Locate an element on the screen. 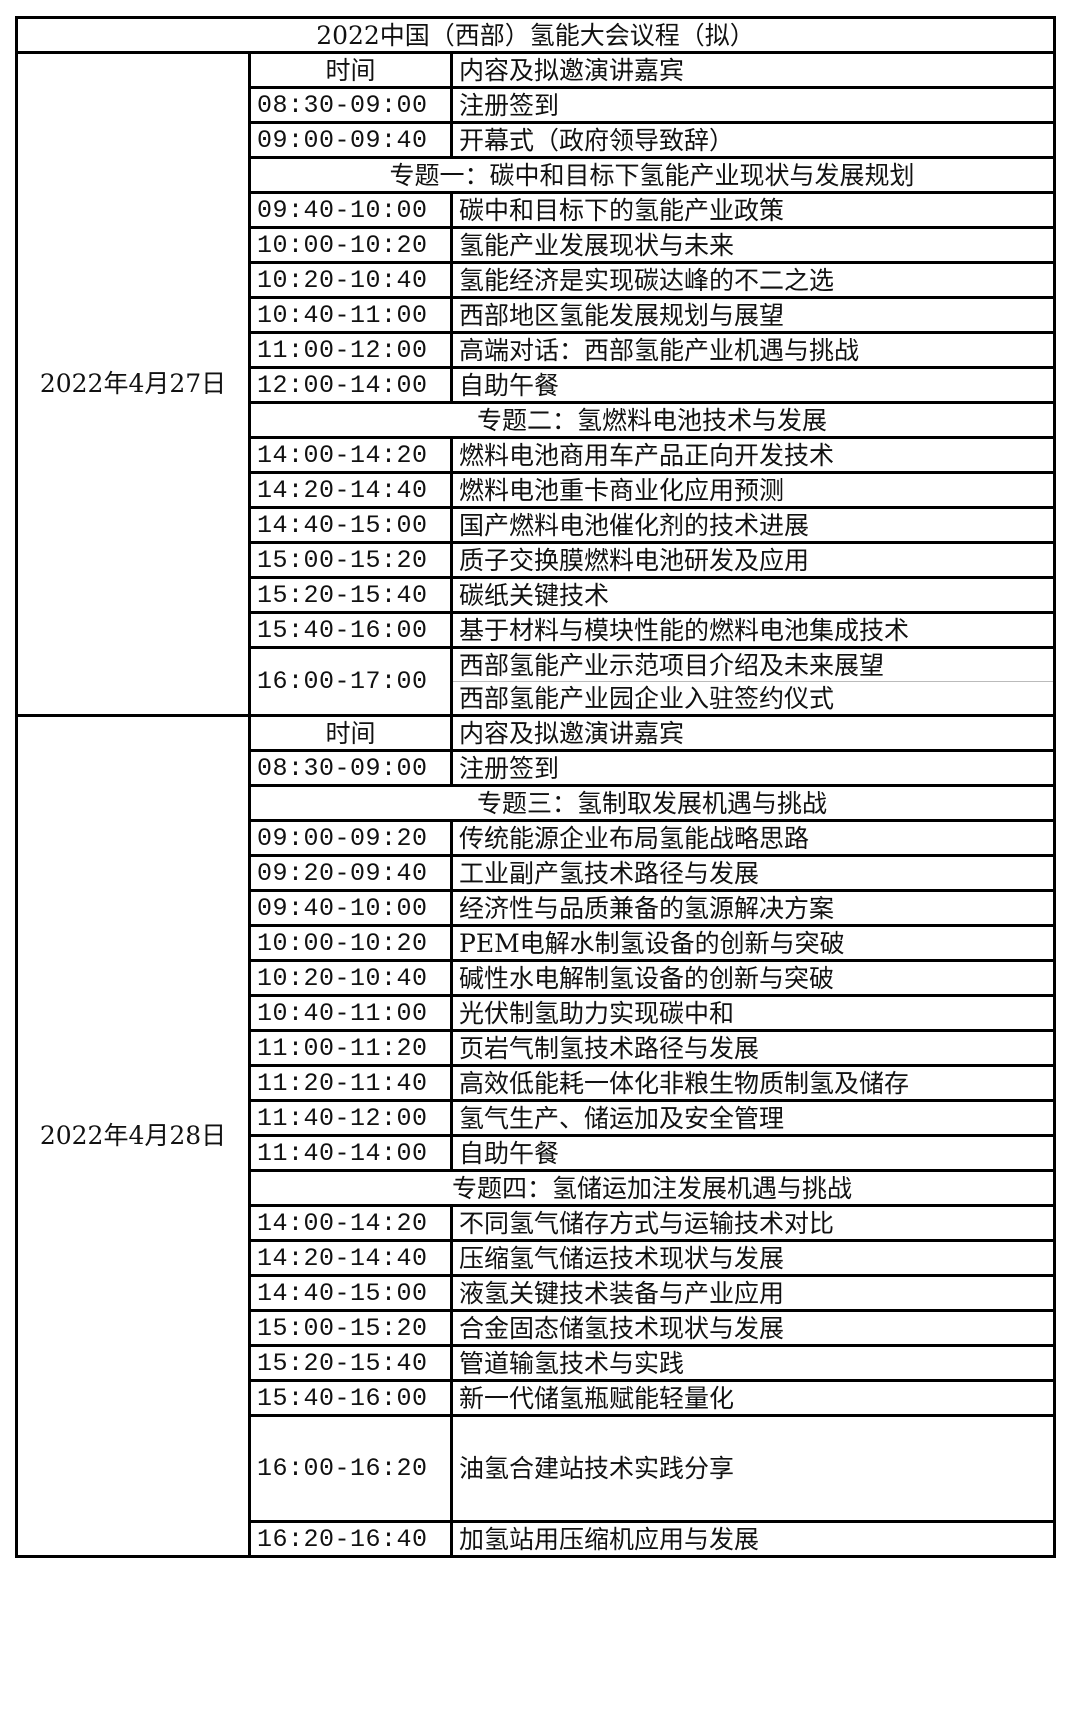 The image size is (1072, 1712). topic-title: 专题二：氢燃料电池技术与发展 is located at coordinates (652, 420).